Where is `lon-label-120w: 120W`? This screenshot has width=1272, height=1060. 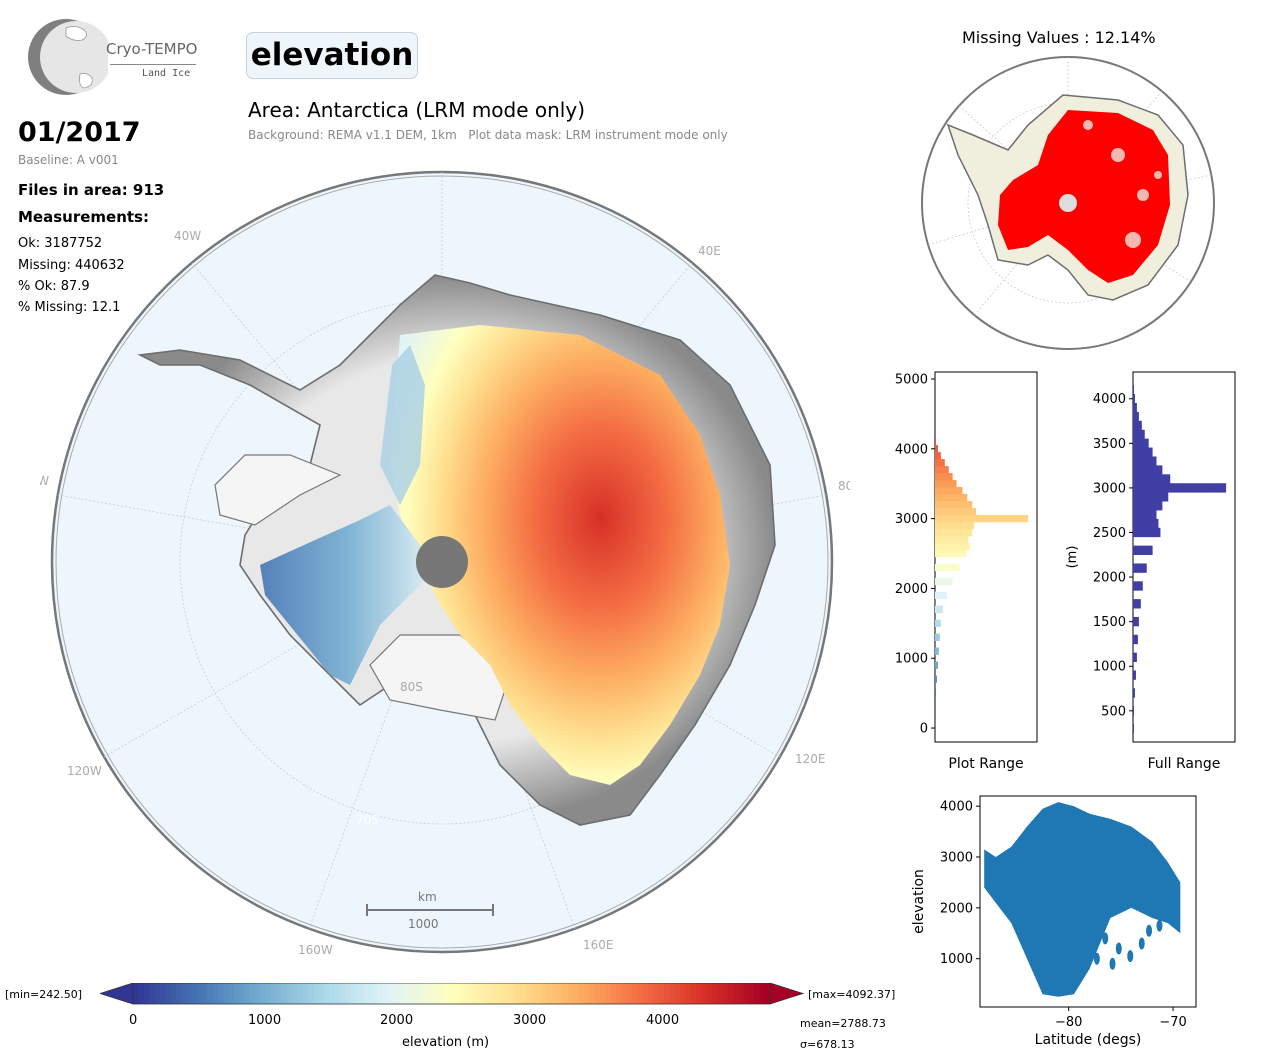 lon-label-120w: 120W is located at coordinates (84, 771).